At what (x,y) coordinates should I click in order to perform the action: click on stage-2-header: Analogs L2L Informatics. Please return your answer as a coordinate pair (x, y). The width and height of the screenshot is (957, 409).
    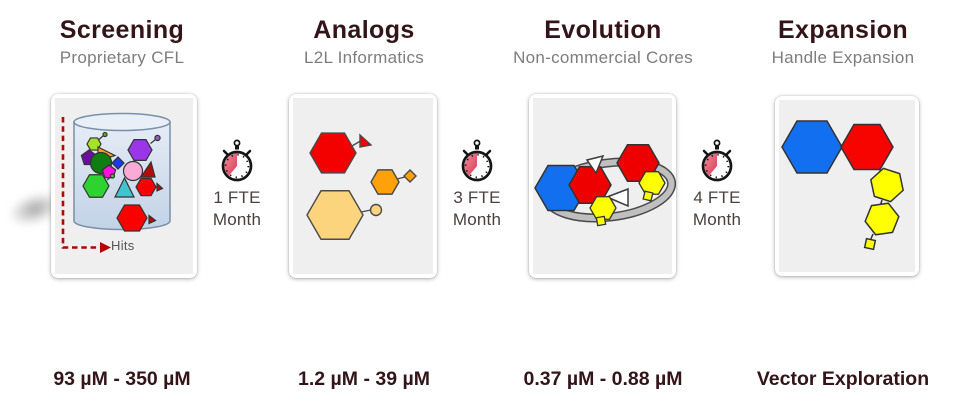
    Looking at the image, I should click on (364, 42).